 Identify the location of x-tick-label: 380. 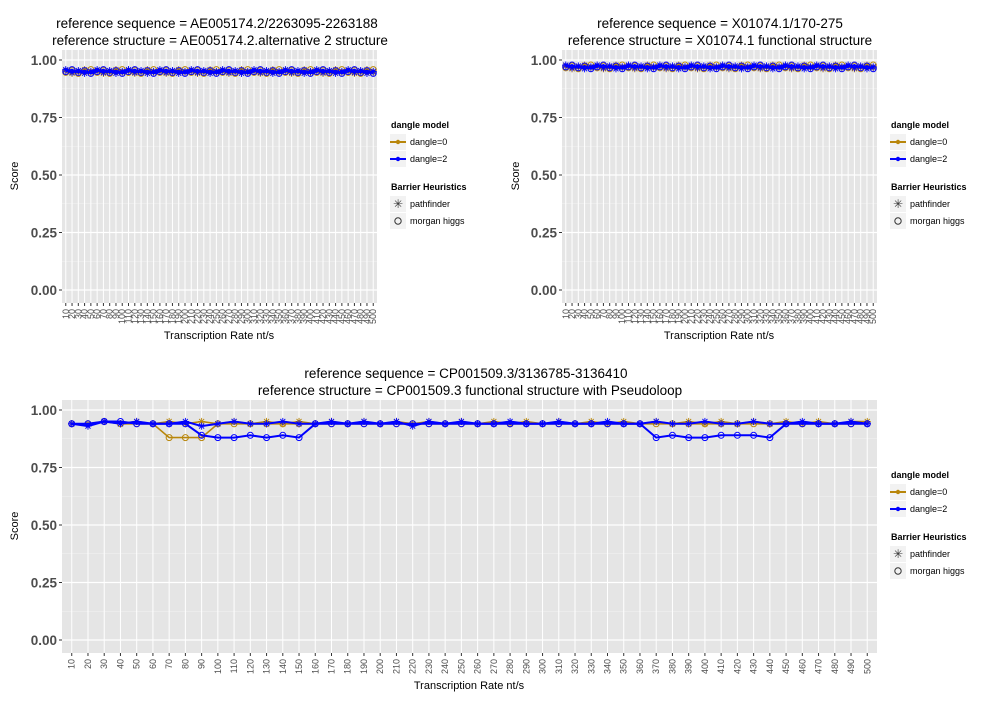
(298, 316).